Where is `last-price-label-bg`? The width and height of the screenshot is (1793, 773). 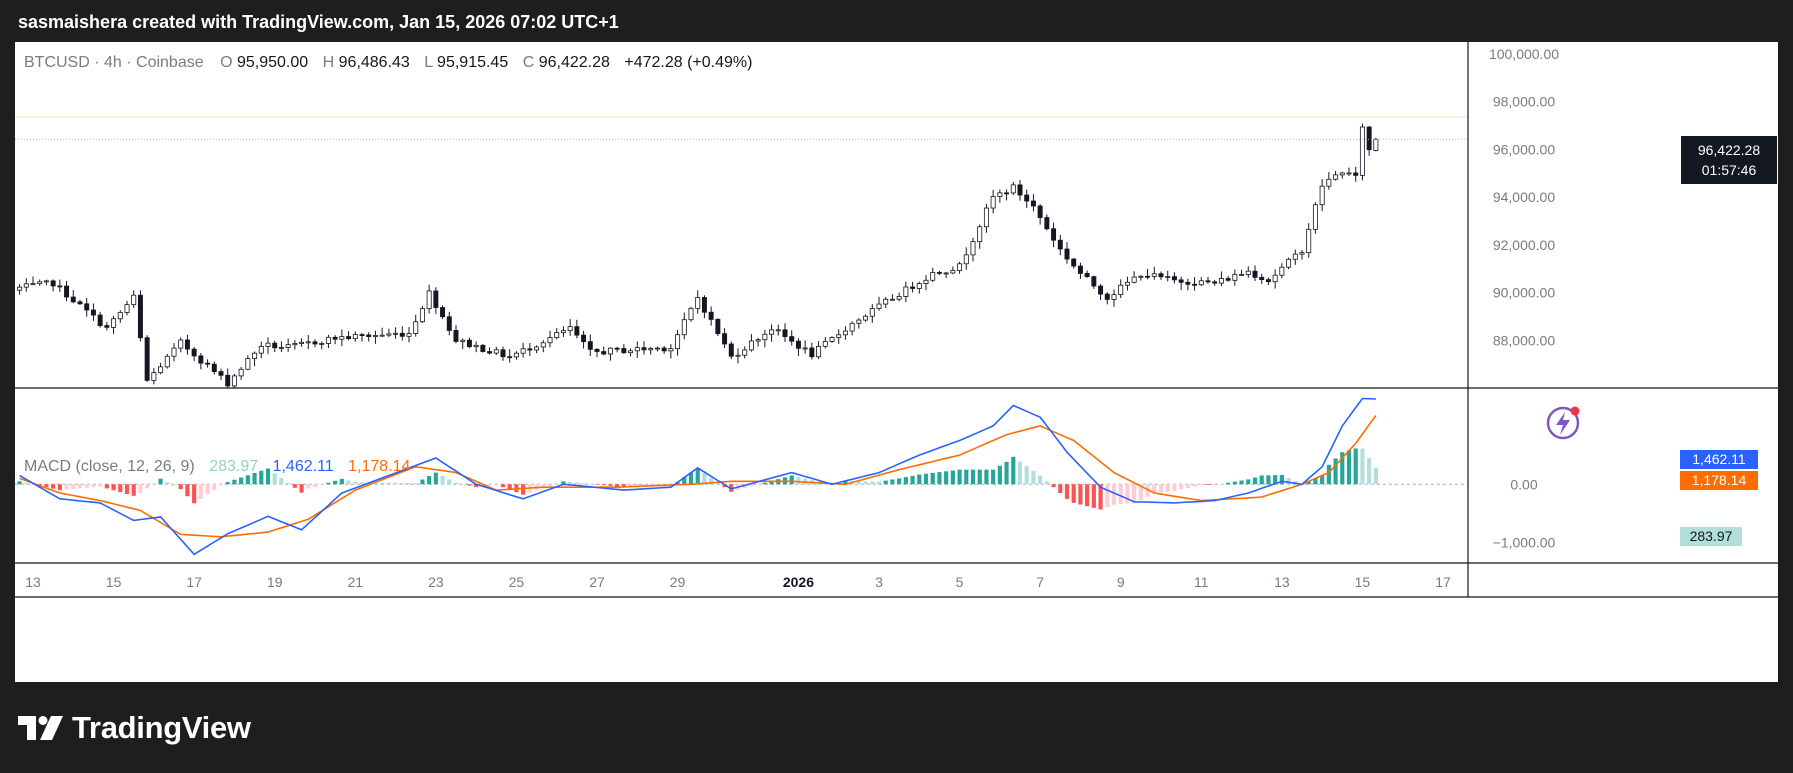
last-price-label-bg is located at coordinates (1729, 160).